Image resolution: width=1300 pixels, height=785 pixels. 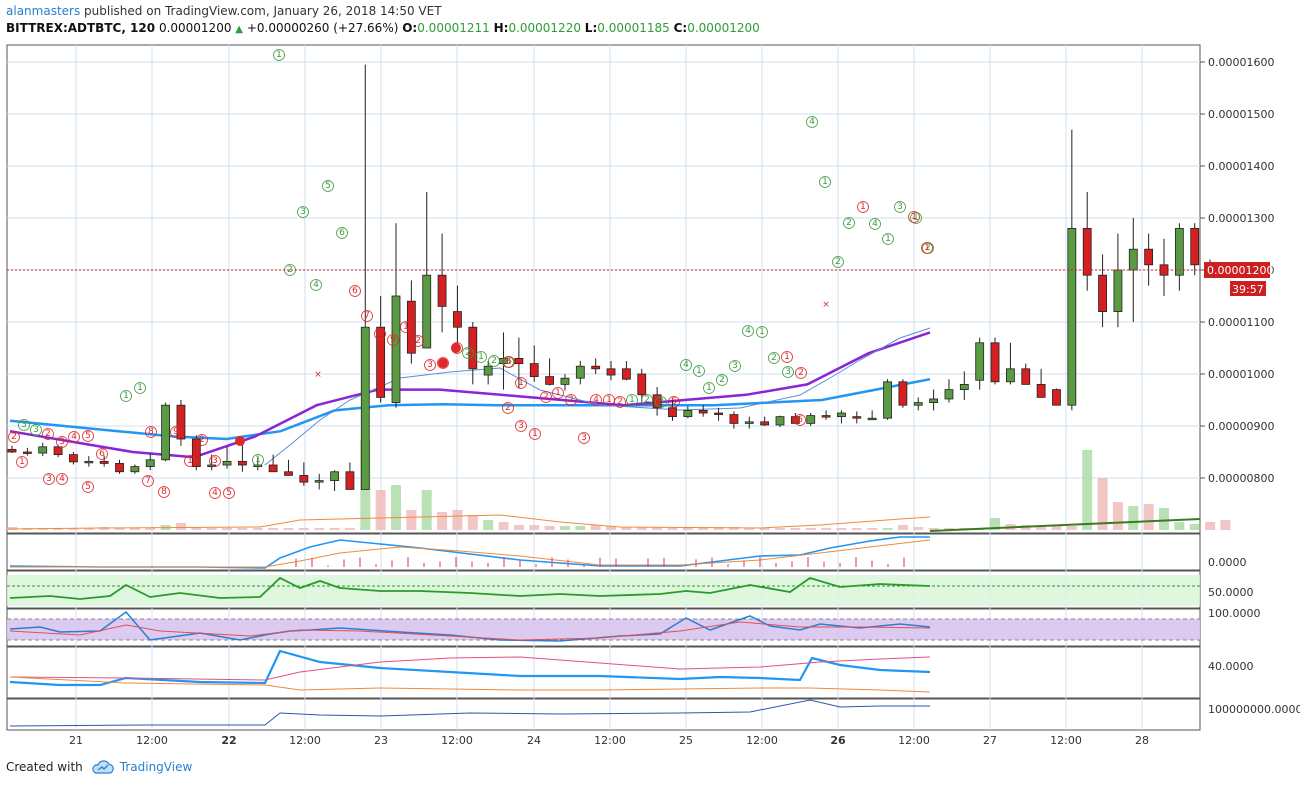 I want to click on x-tick-label: 23, so click(x=381, y=740).